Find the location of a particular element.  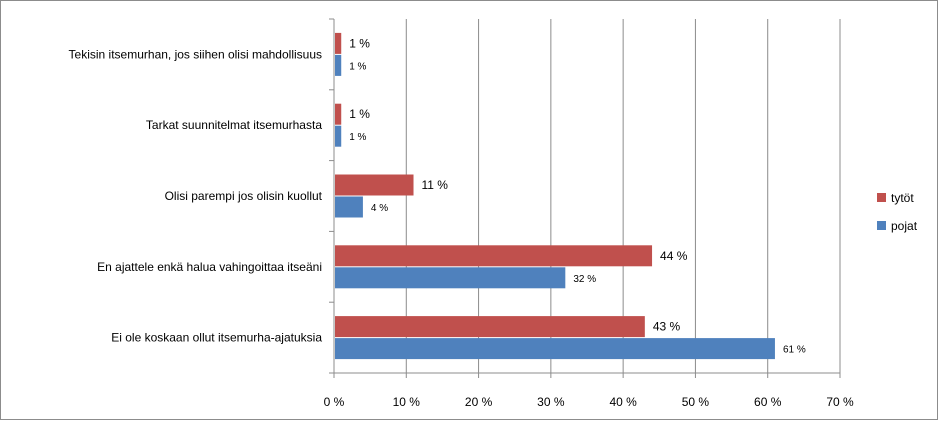

x-tick-label: 10 % is located at coordinates (407, 402).